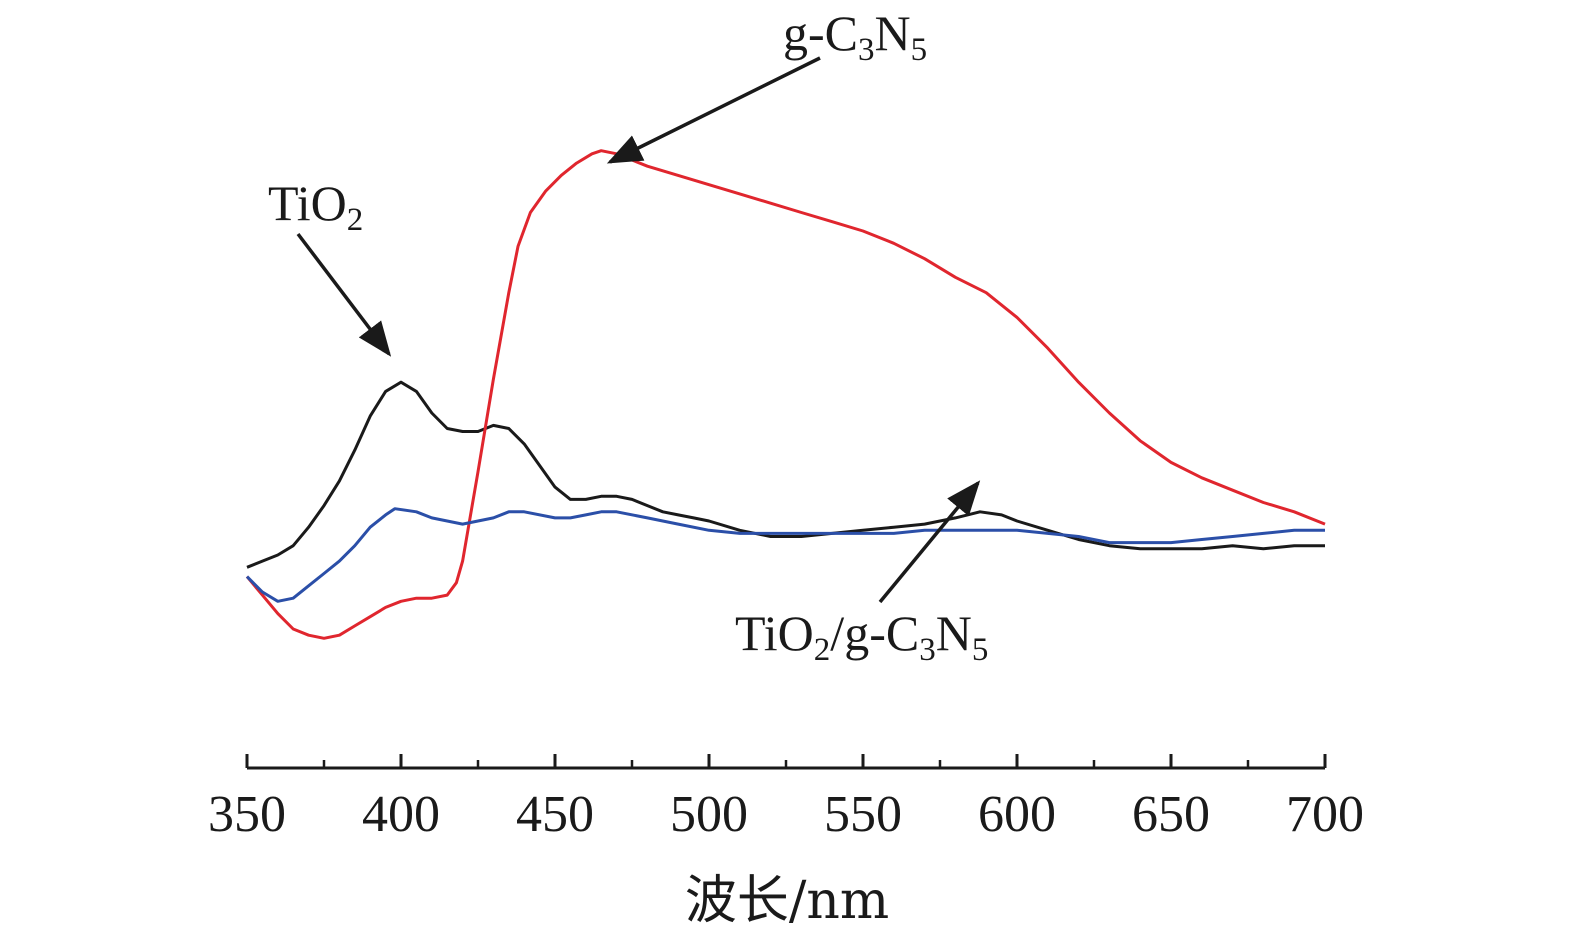 Image resolution: width=1575 pixels, height=938 pixels. I want to click on annotation-label: TiO2/g-C3N5, so click(861, 636).